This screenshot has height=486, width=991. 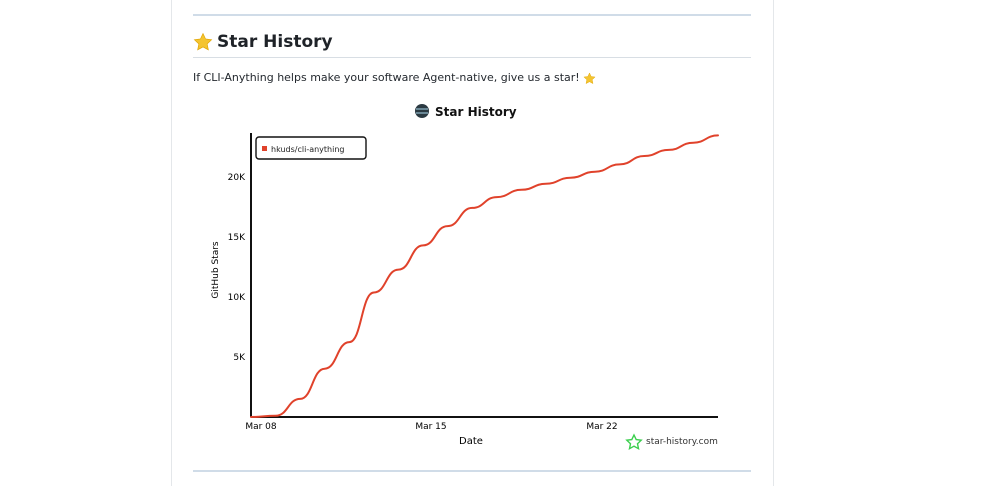 I want to click on y-tick-label: 15K, so click(x=237, y=238).